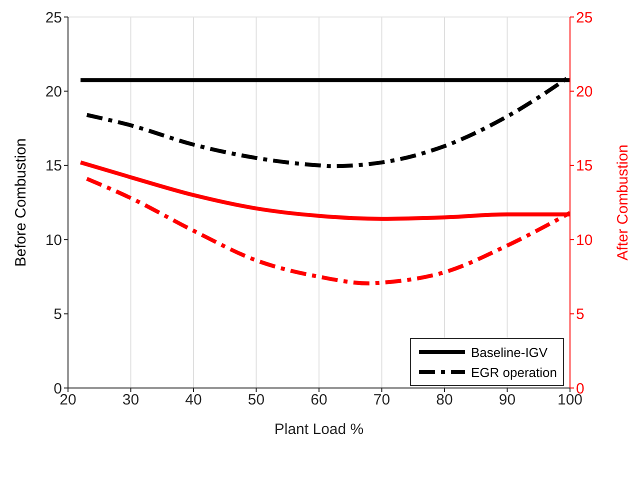 This screenshot has height=494, width=644. What do you see at coordinates (584, 166) in the screenshot?
I see `y2-tick-label: 15` at bounding box center [584, 166].